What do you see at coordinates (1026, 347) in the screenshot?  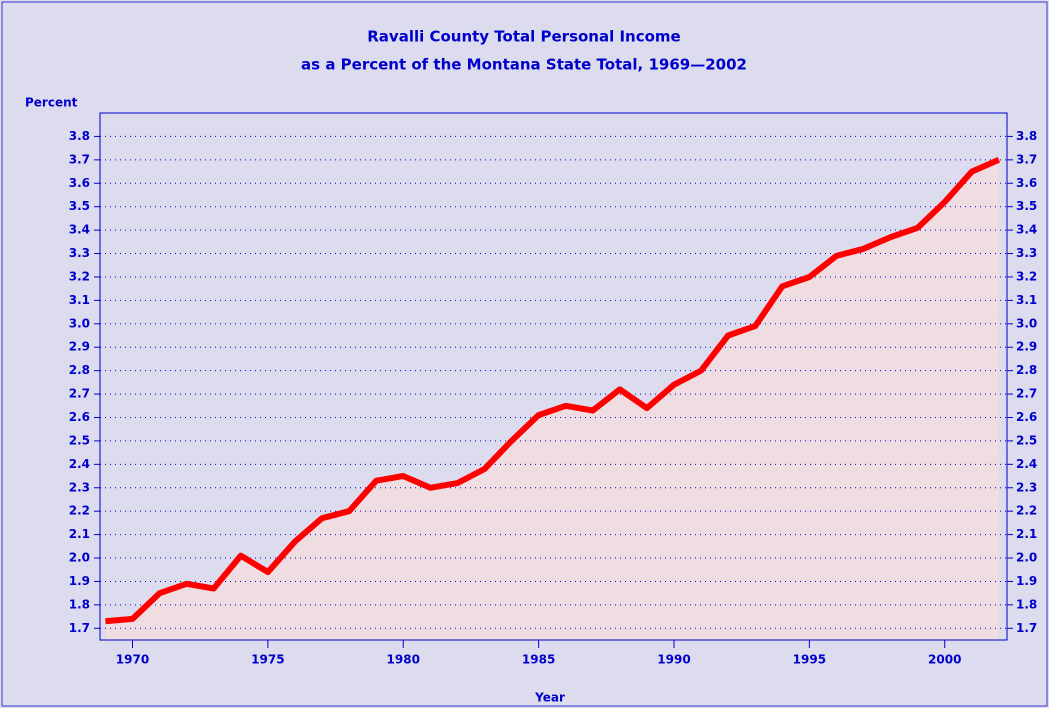 I see `y2-tick-label: 2.9` at bounding box center [1026, 347].